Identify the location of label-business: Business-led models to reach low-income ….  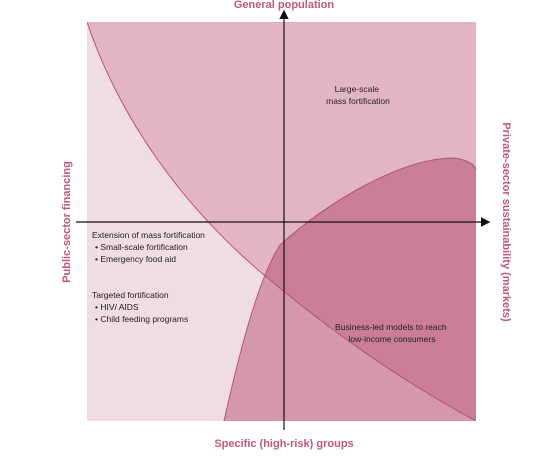
(392, 333).